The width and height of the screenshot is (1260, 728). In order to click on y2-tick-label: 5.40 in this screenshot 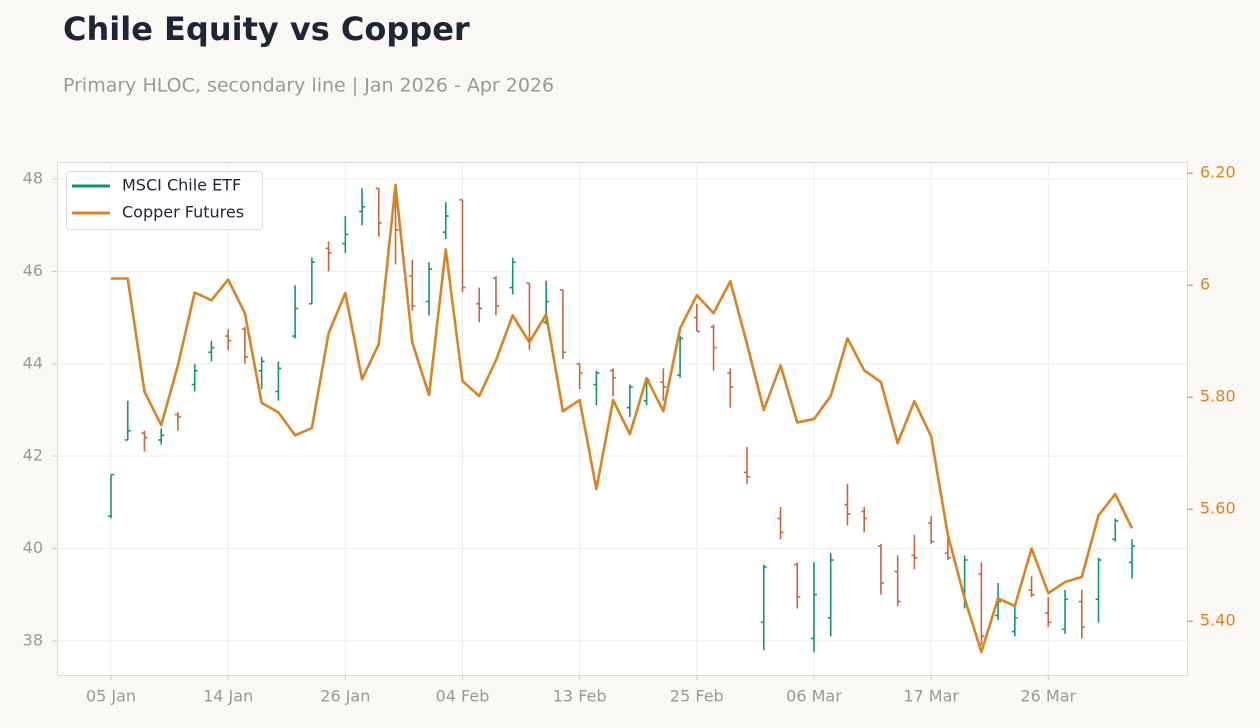, I will do `click(1218, 620)`.